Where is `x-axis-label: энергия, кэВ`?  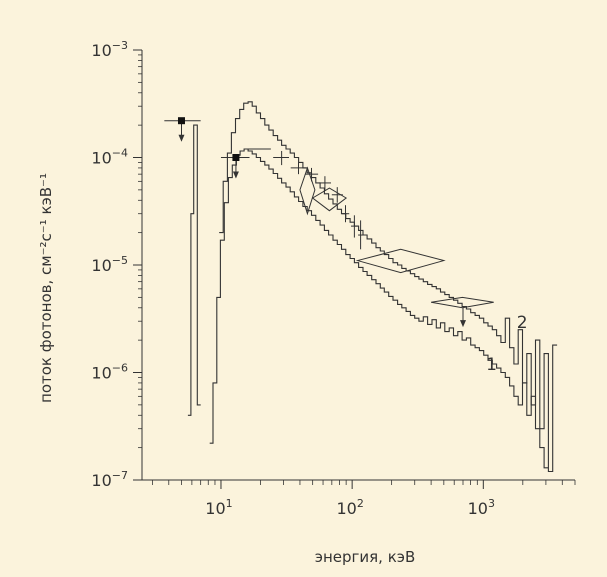
x-axis-label: энергия, кэВ is located at coordinates (365, 557).